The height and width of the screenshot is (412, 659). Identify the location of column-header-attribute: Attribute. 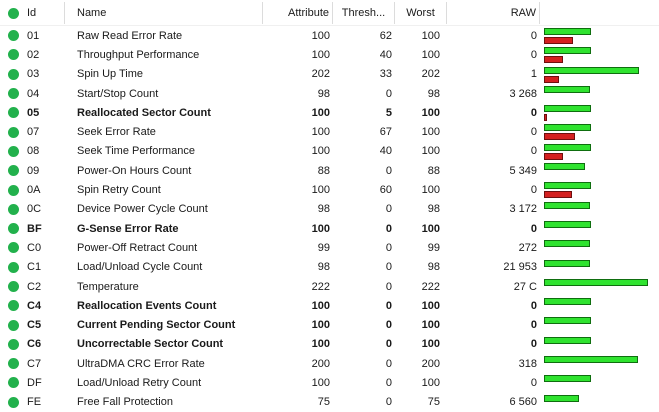
(298, 13).